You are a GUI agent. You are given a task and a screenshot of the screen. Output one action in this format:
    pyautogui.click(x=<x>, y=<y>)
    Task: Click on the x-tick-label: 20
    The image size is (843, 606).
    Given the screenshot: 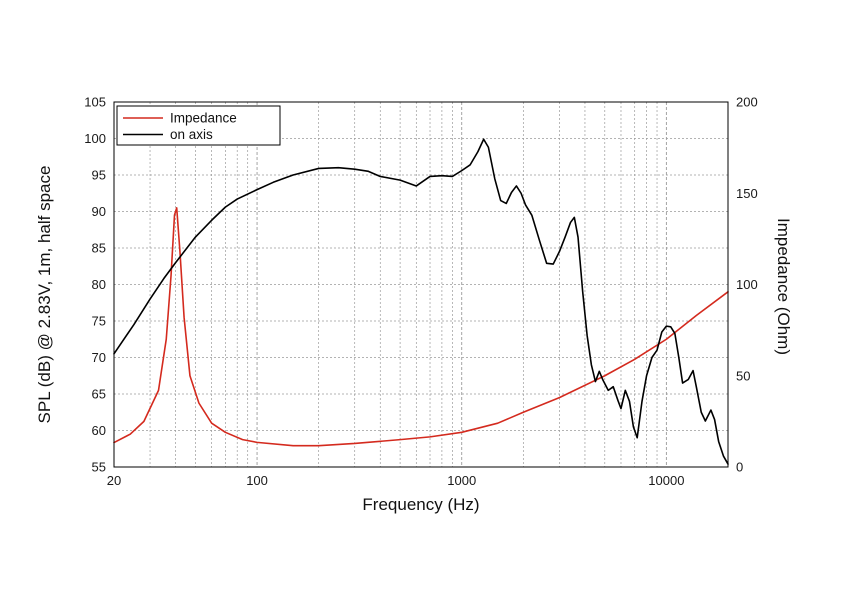 What is the action you would take?
    pyautogui.click(x=114, y=480)
    